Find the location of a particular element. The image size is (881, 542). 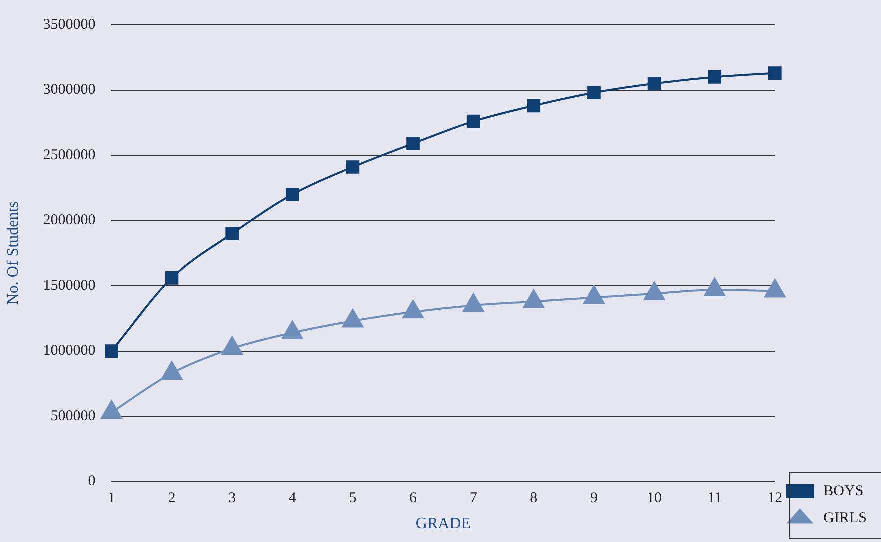

x-tick-label: 11 is located at coordinates (715, 498).